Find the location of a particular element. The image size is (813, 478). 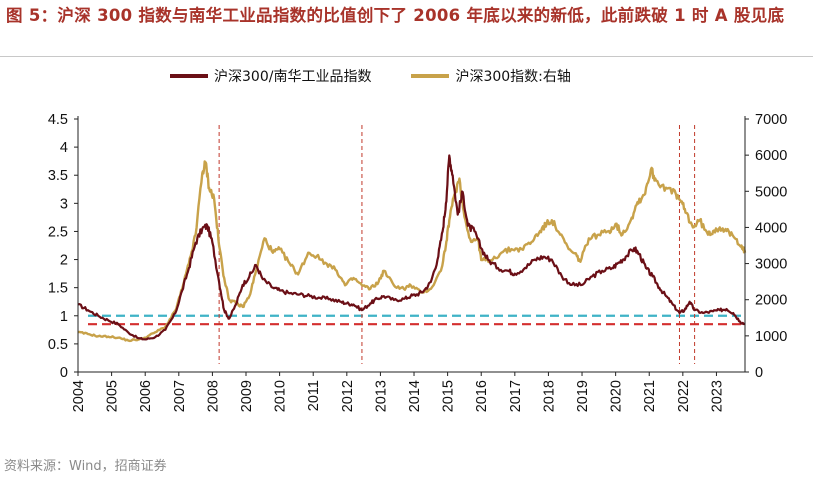

x-tick-label: 2016 is located at coordinates (482, 396).